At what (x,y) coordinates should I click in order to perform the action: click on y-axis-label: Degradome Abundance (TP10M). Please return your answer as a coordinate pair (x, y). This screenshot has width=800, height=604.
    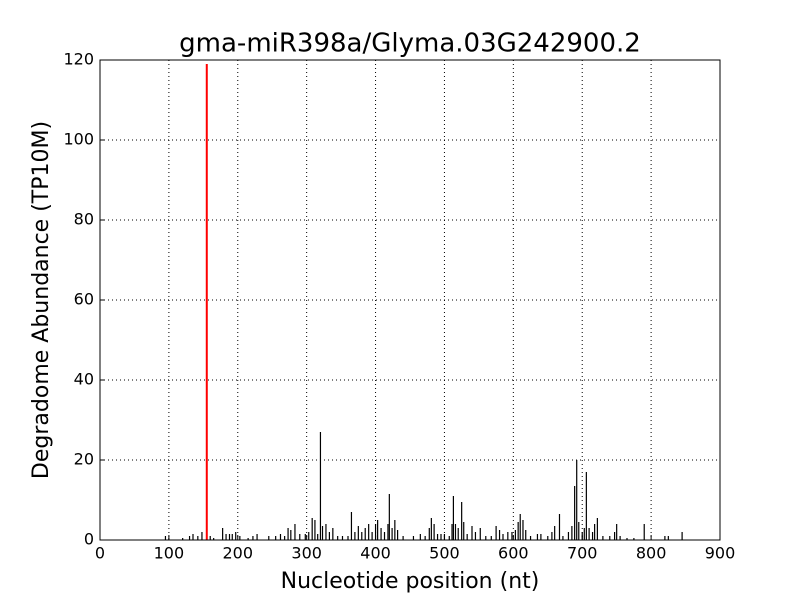
    Looking at the image, I should click on (41, 300).